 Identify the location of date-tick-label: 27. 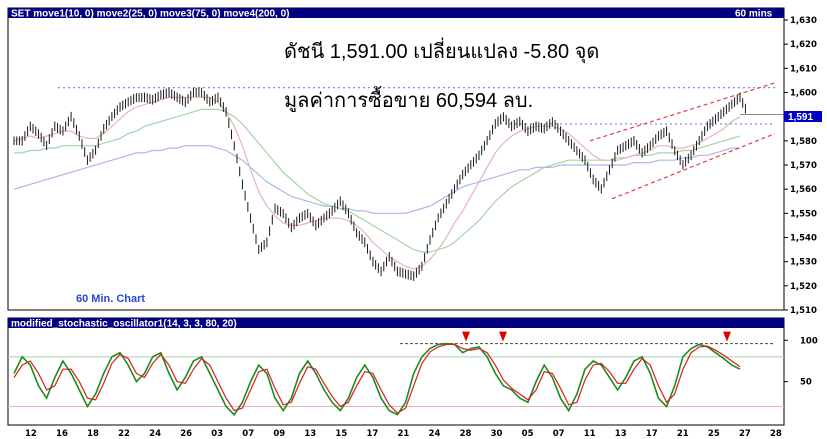
(745, 434).